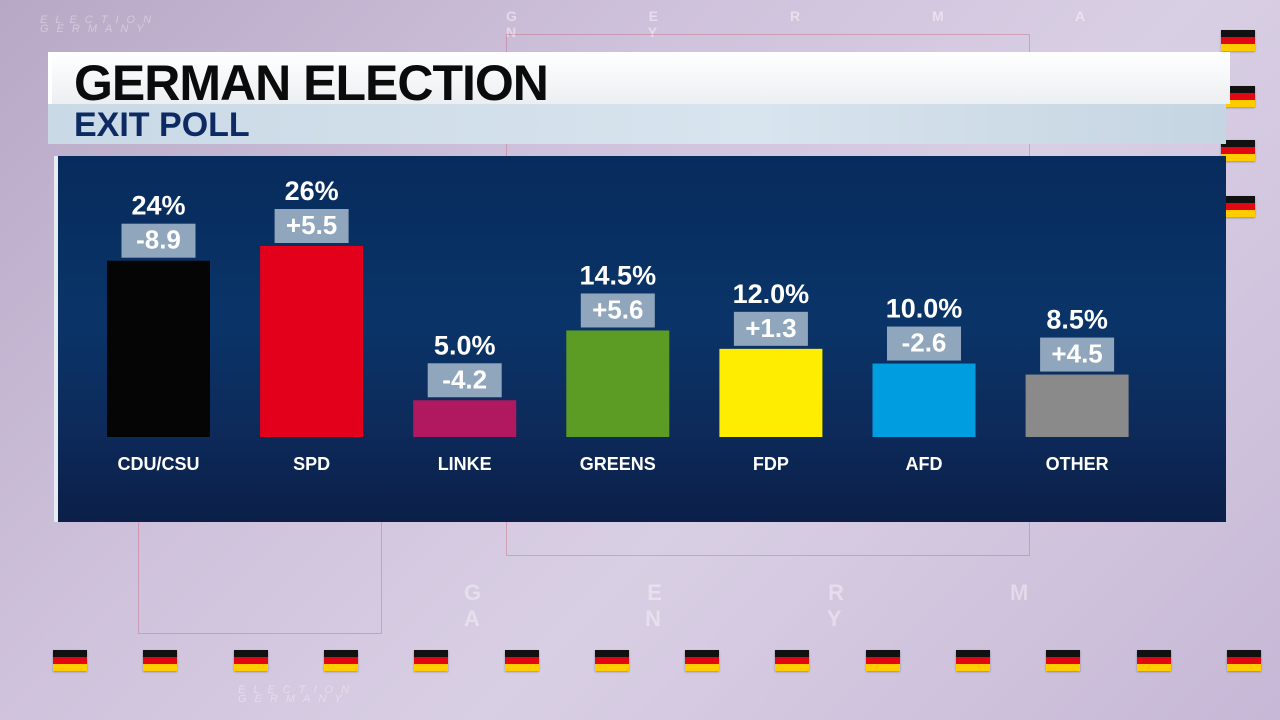 The height and width of the screenshot is (720, 1280). I want to click on category-label: FDP, so click(771, 464).